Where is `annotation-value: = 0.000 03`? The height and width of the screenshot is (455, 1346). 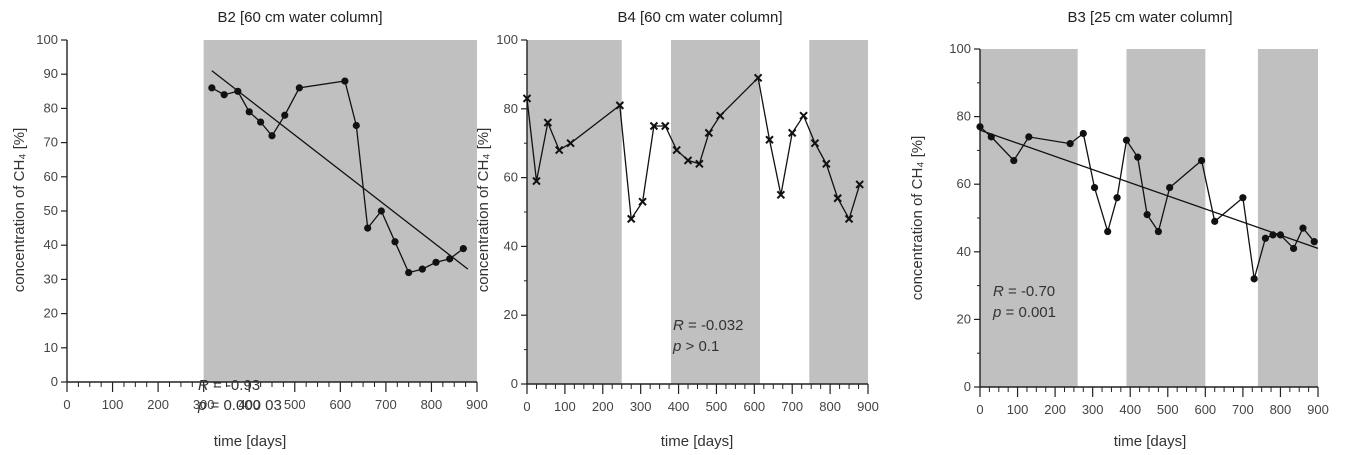
annotation-value: = 0.000 03 is located at coordinates (243, 405).